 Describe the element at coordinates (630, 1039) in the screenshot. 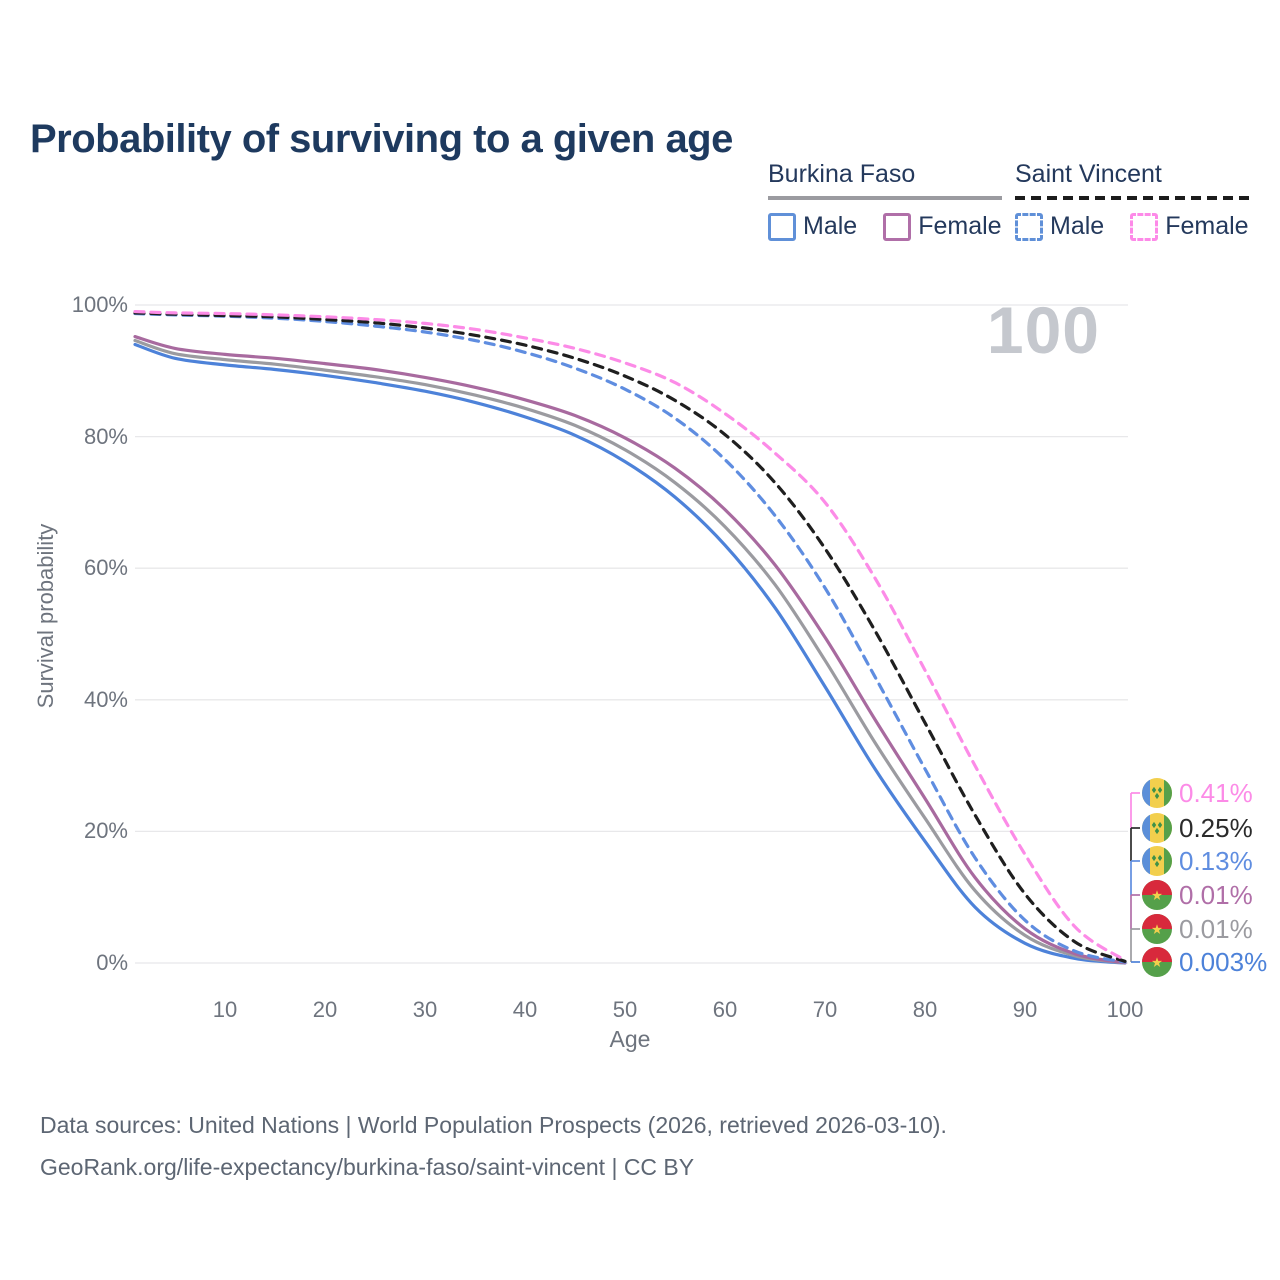

I see `x-axis-label: Age` at that location.